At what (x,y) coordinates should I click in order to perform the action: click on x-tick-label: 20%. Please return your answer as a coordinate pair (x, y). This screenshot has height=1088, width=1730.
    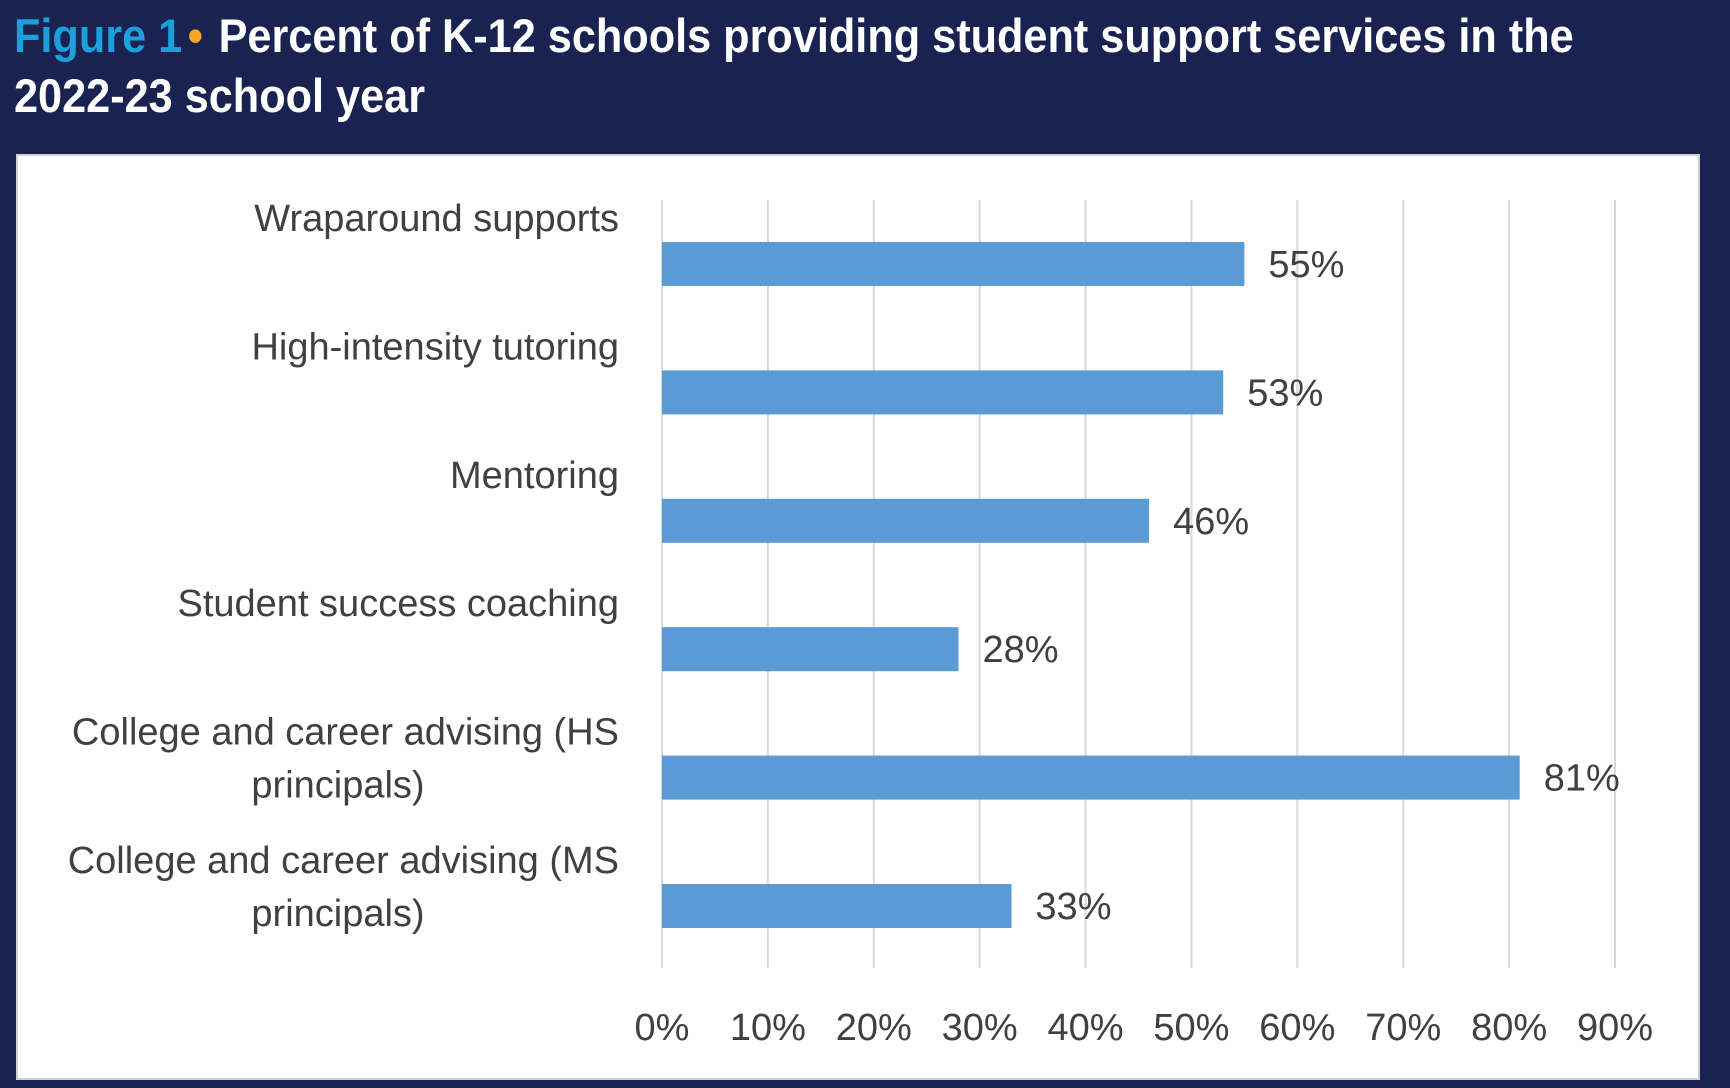
    Looking at the image, I should click on (874, 1028).